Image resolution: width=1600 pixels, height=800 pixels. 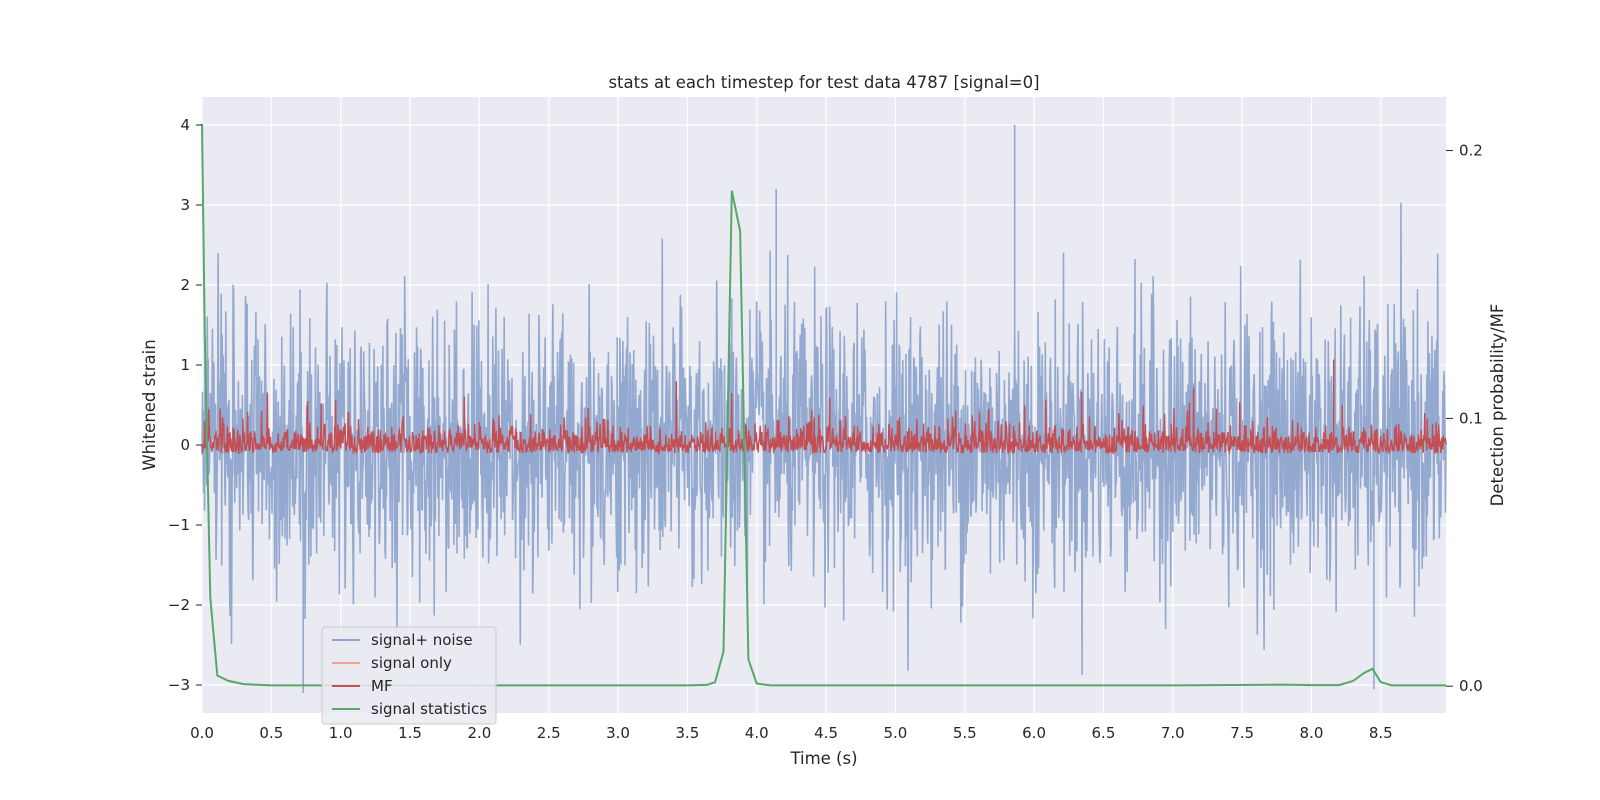 What do you see at coordinates (410, 733) in the screenshot?
I see `x-tick-label: 1.5` at bounding box center [410, 733].